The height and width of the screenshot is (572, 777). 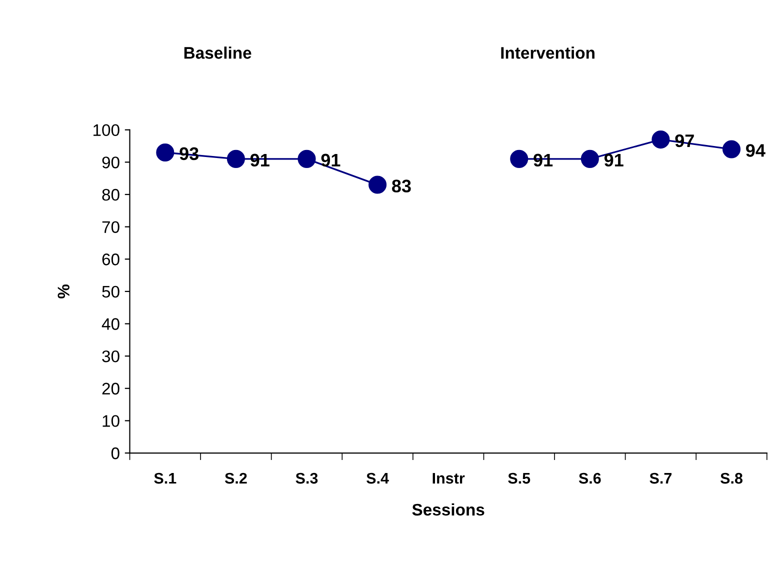 I want to click on x-tick-label: S.5, so click(x=519, y=478).